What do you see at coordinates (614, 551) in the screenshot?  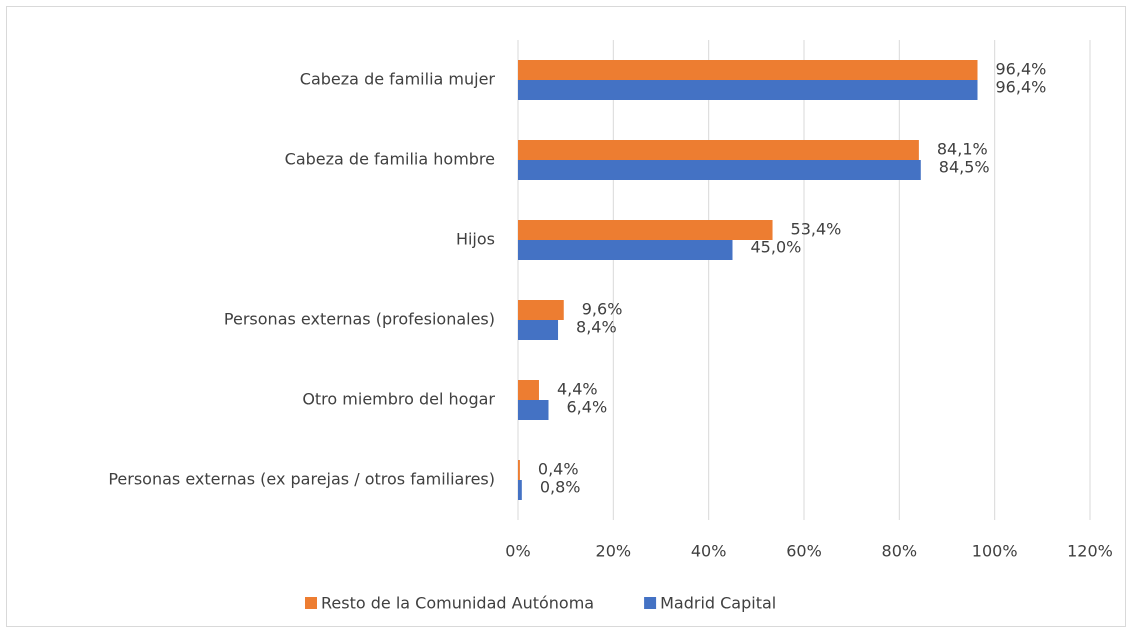 I see `x-tick-label: 20%` at bounding box center [614, 551].